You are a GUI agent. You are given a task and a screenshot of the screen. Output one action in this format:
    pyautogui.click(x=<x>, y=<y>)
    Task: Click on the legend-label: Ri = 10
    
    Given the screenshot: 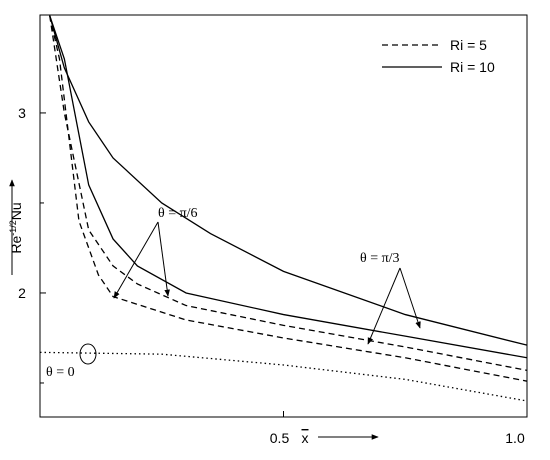 What is the action you would take?
    pyautogui.click(x=472, y=67)
    